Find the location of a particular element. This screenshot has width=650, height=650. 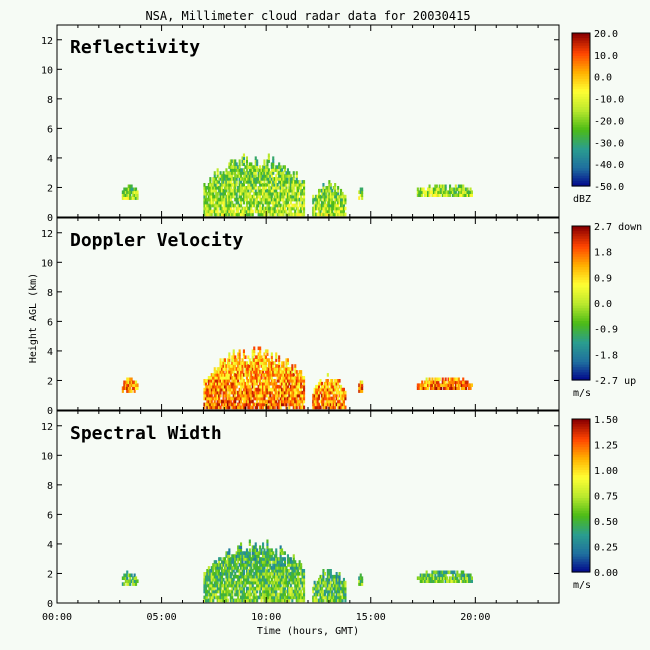

x-tick-label: 10:00 is located at coordinates (266, 617).